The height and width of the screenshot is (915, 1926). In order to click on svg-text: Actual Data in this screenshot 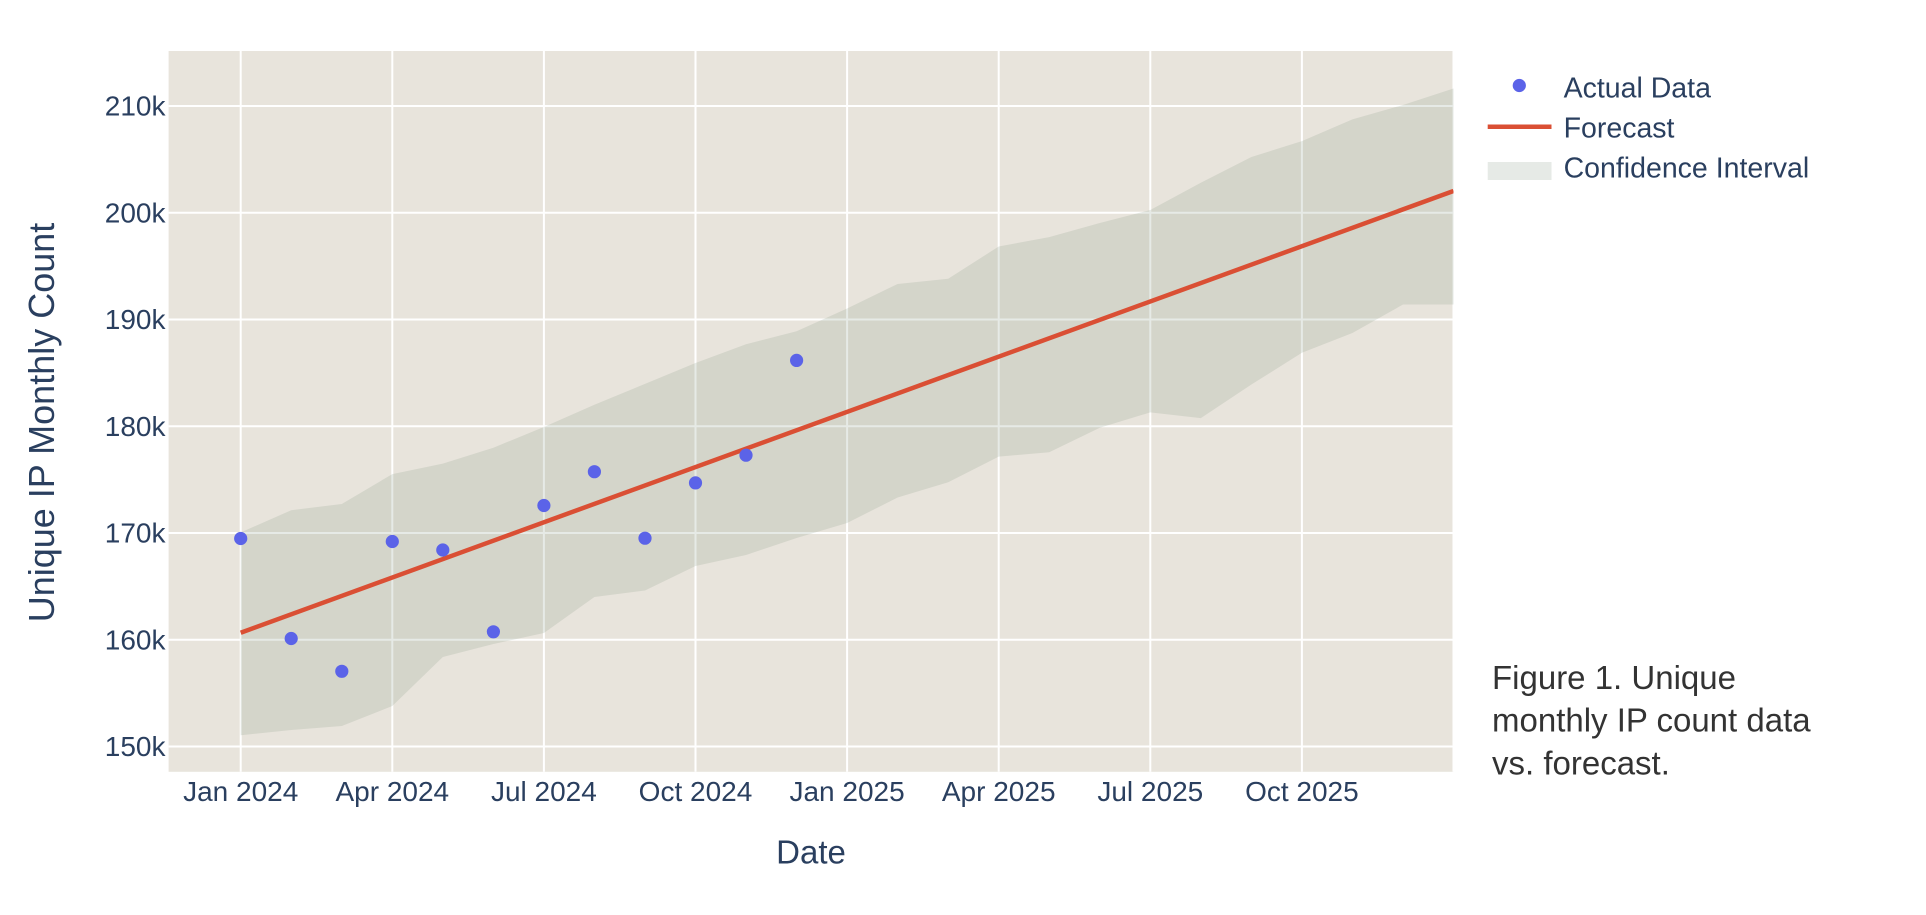, I will do `click(1637, 88)`.